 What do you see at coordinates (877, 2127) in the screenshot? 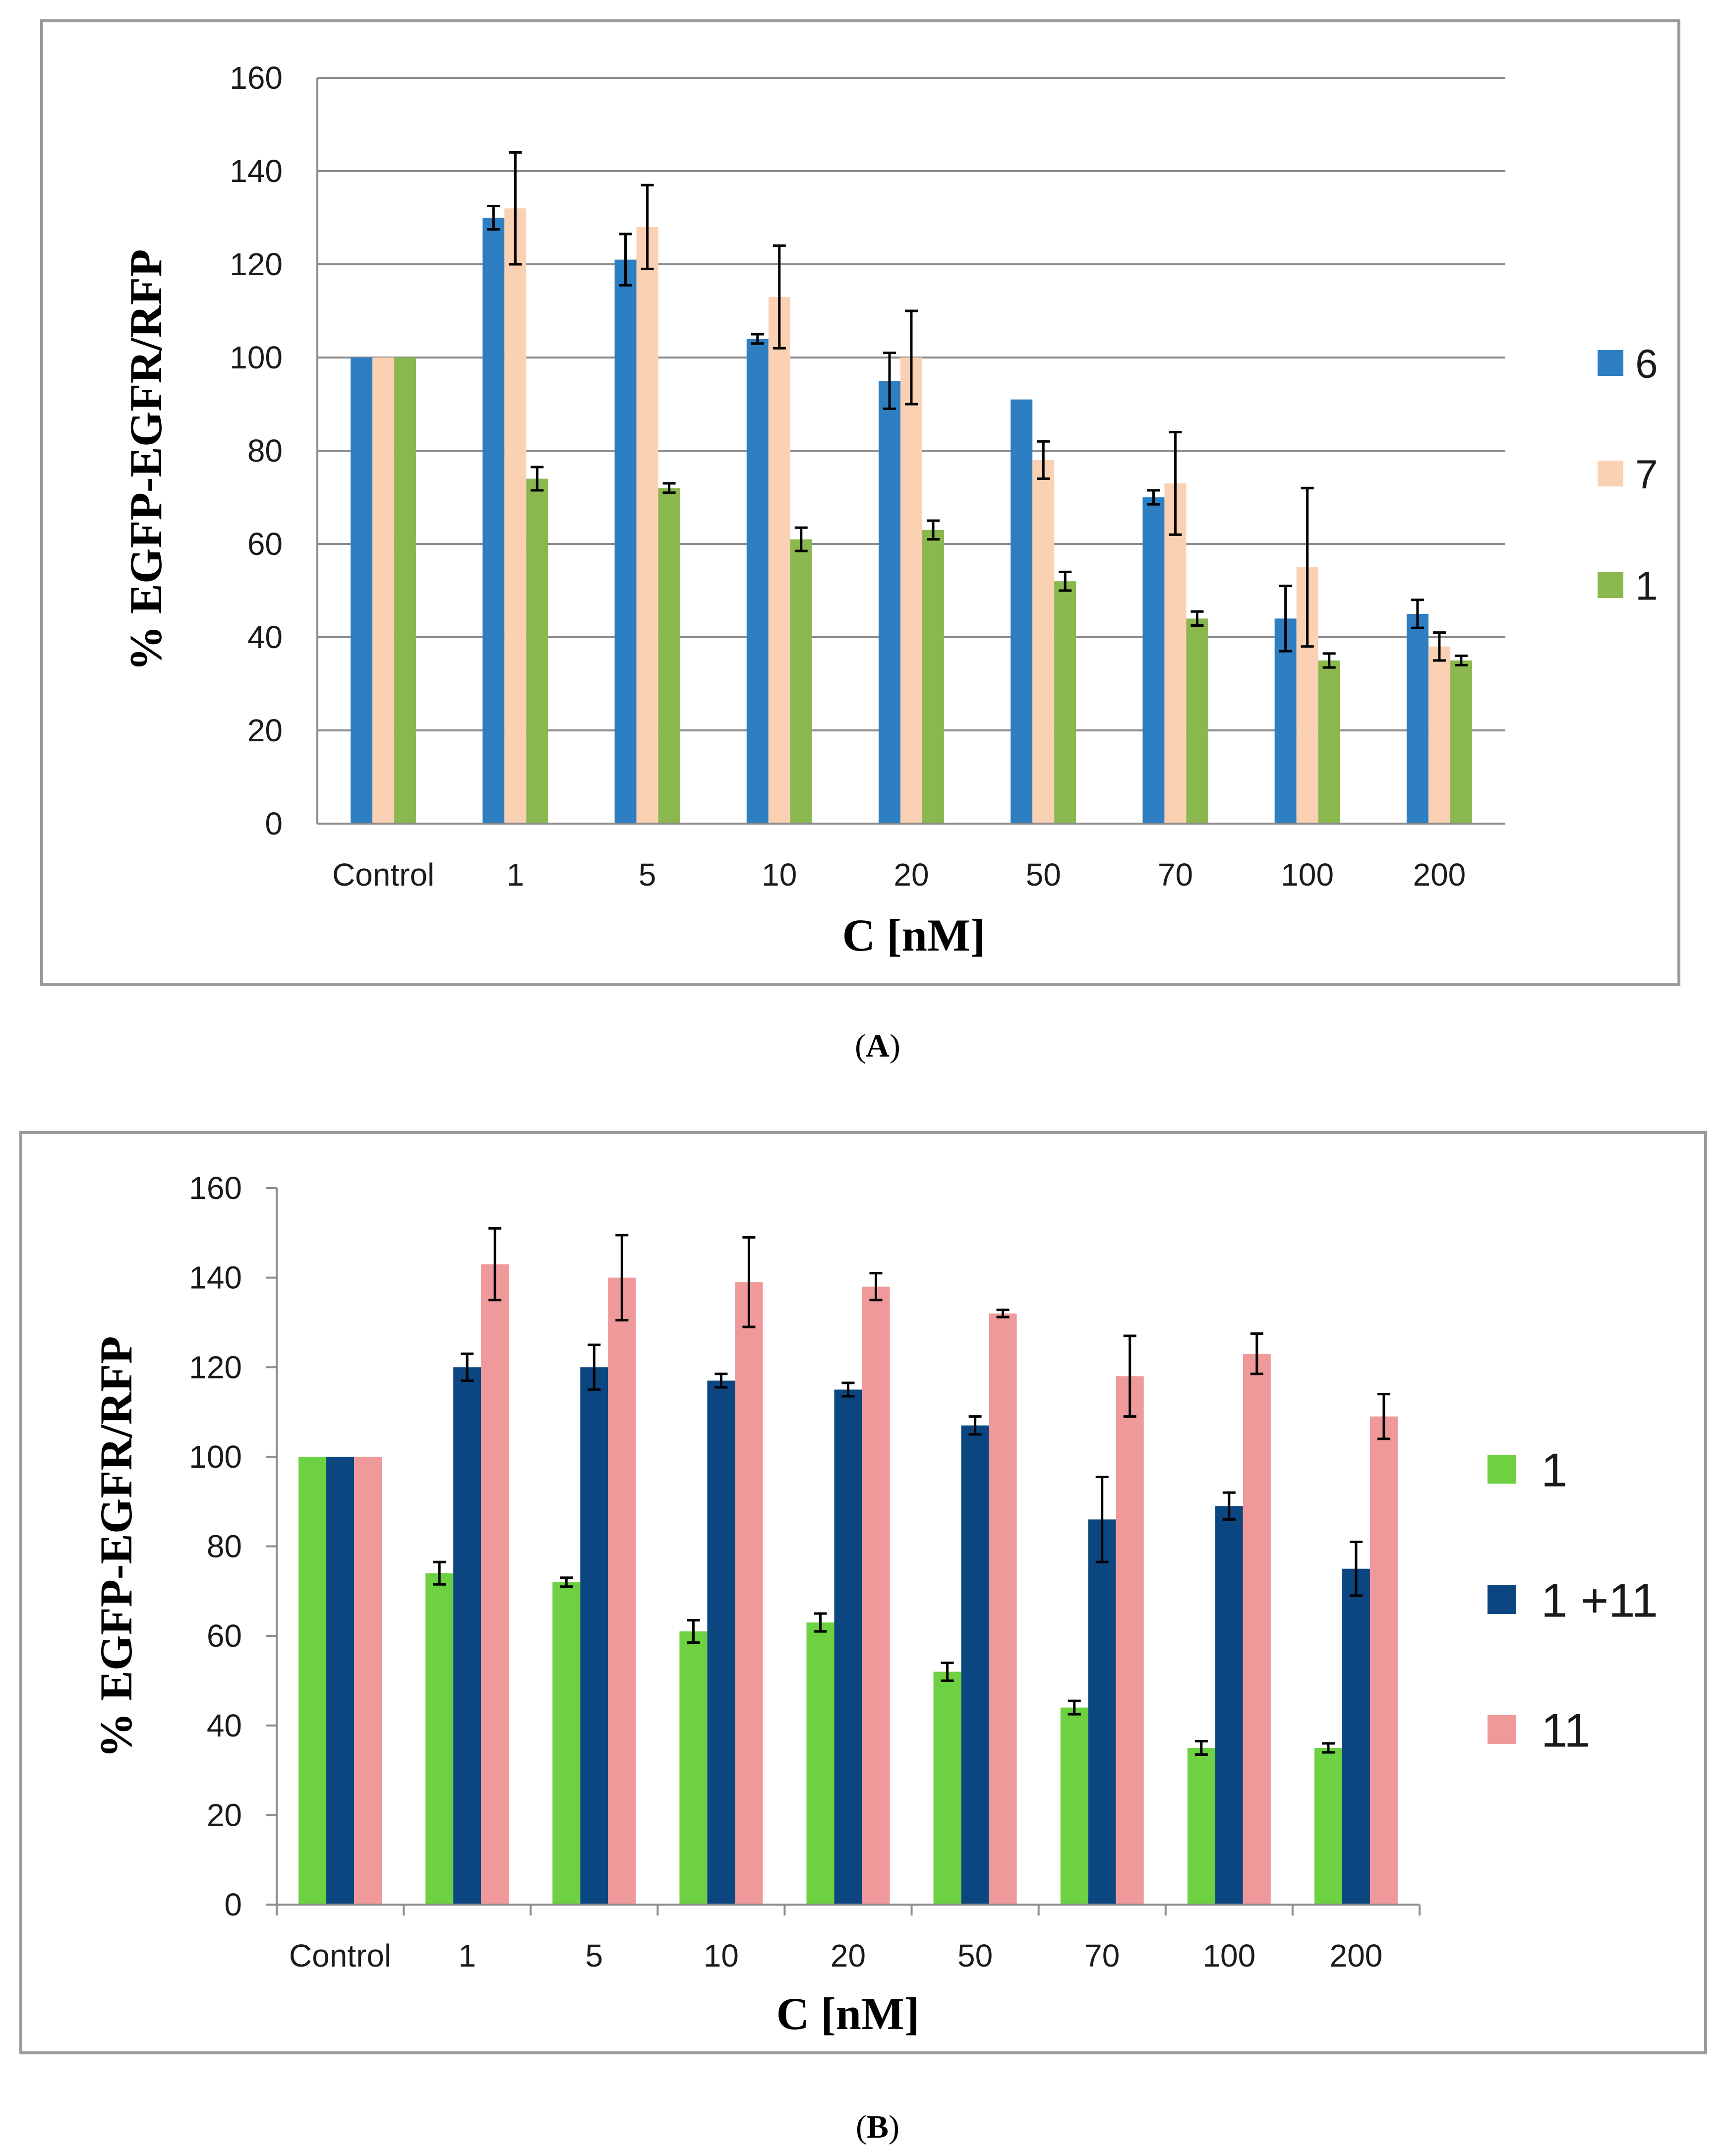
I see `panel-label-b: (B)` at bounding box center [877, 2127].